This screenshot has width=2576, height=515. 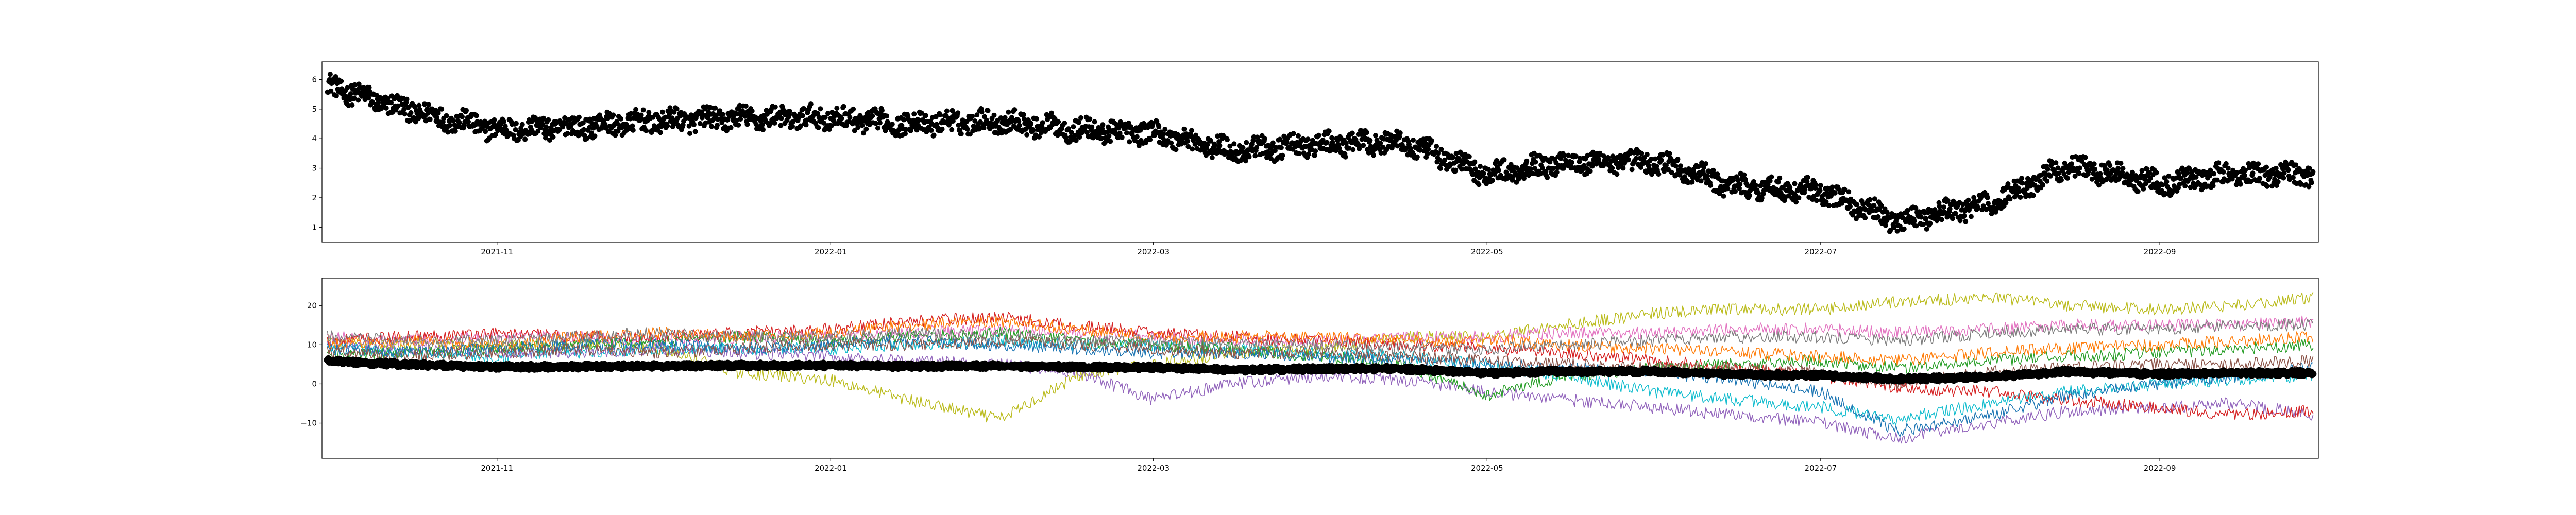 I want to click on x-tick-label: 2022-03, so click(x=1153, y=252).